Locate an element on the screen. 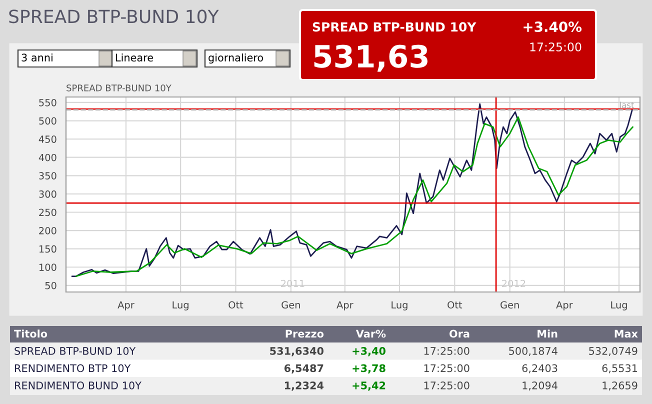 The width and height of the screenshot is (652, 404). text: RENDIMENTO BUND 10Y is located at coordinates (78, 386).